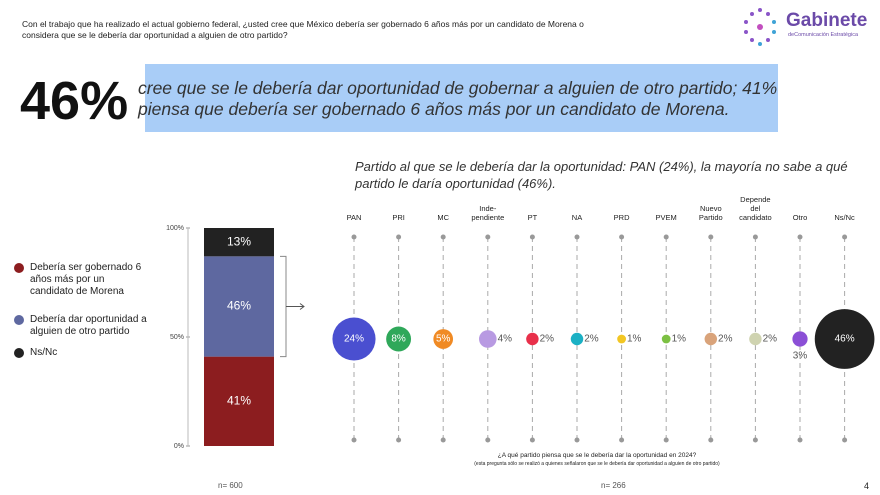 The width and height of the screenshot is (880, 495). Describe the element at coordinates (443, 217) in the screenshot. I see `category-label: MC` at that location.